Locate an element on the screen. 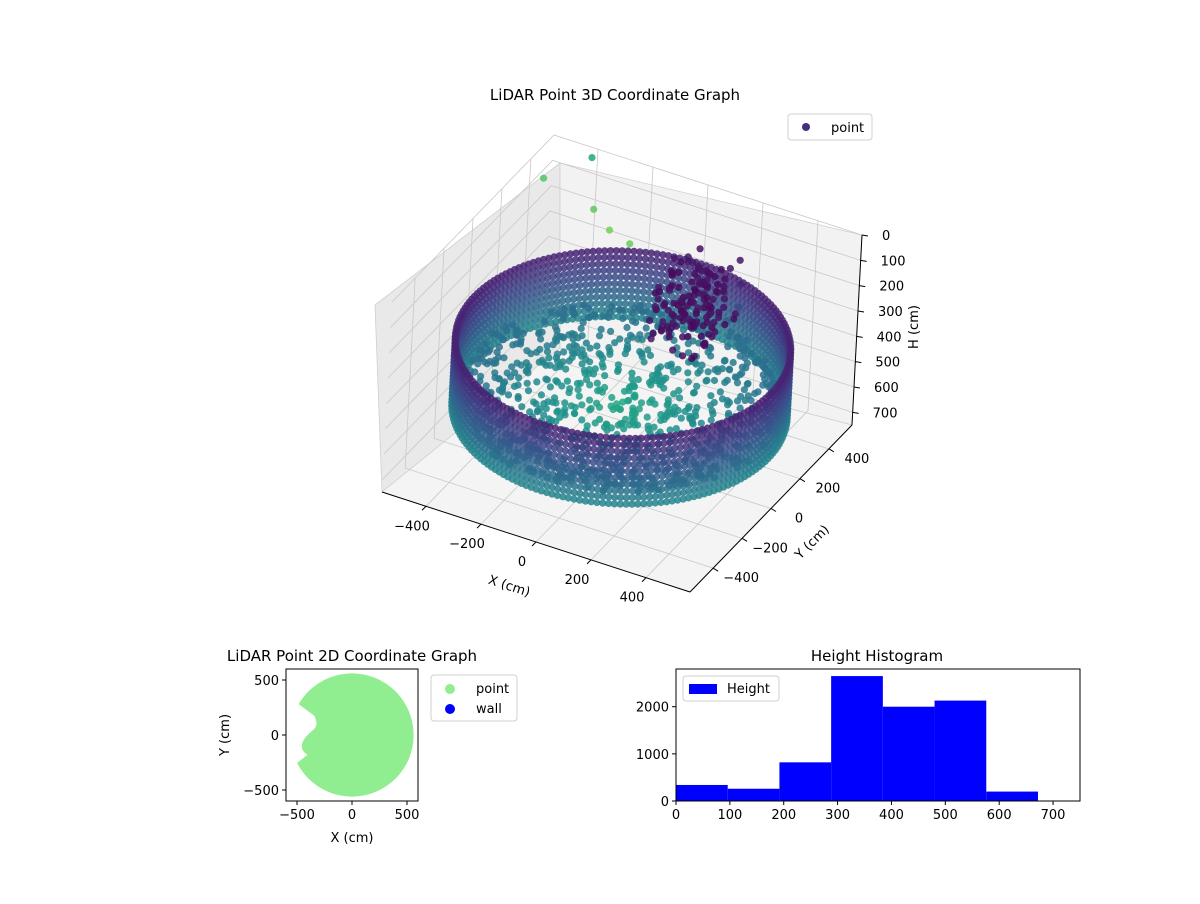 The height and width of the screenshot is (904, 1200). legend-histogram-swatch is located at coordinates (703, 689).